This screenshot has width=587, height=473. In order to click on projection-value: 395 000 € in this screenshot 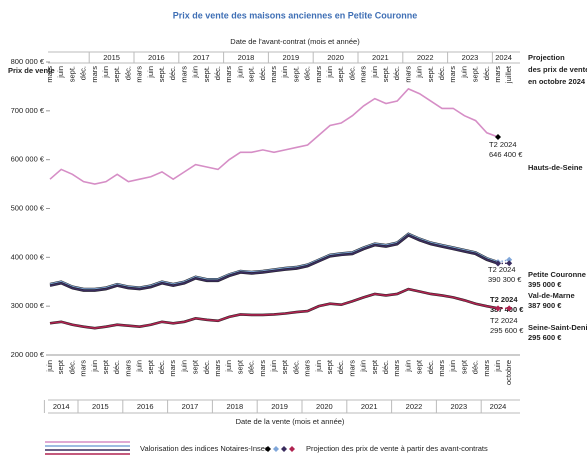, I will do `click(545, 284)`.